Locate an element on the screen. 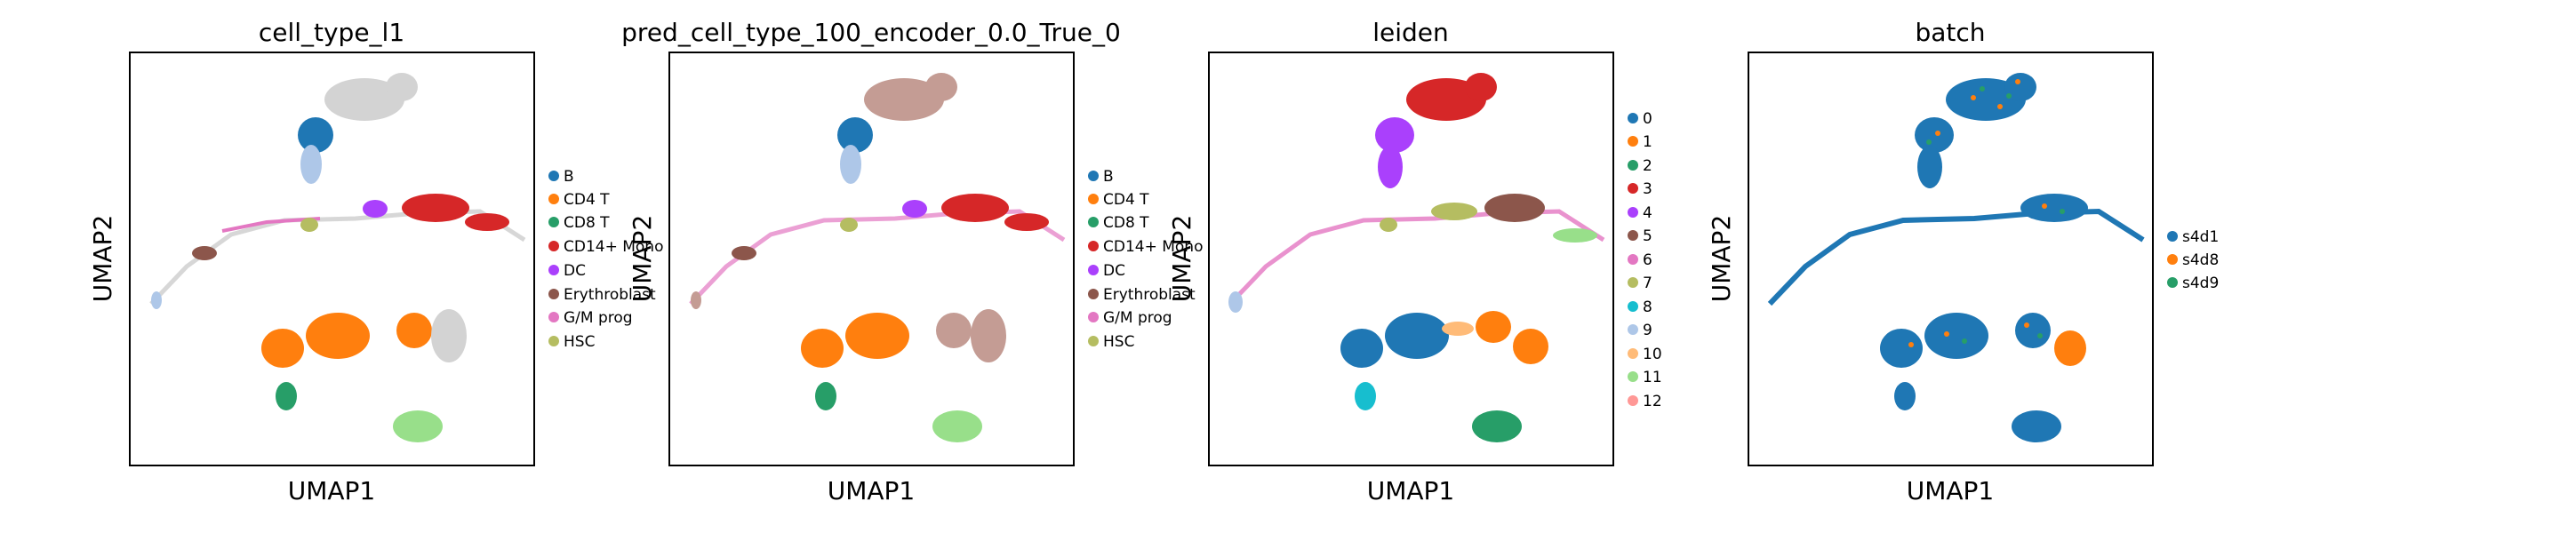 The height and width of the screenshot is (533, 2576). legend-item: Erythroblast is located at coordinates (602, 295).